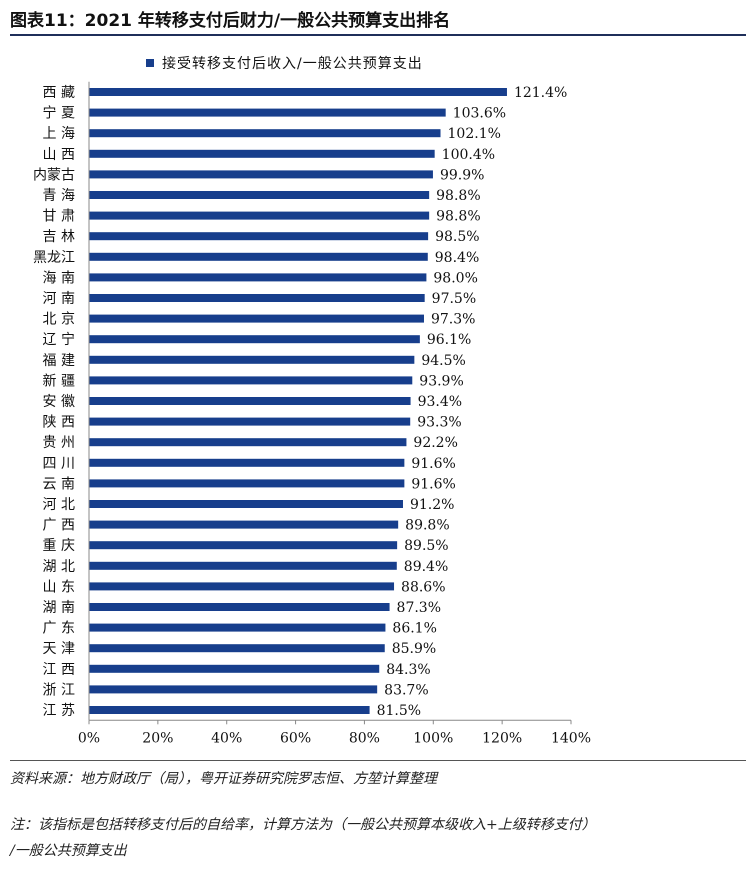 The height and width of the screenshot is (886, 753). Describe the element at coordinates (454, 299) in the screenshot. I see `value-label: 97.5%` at that location.